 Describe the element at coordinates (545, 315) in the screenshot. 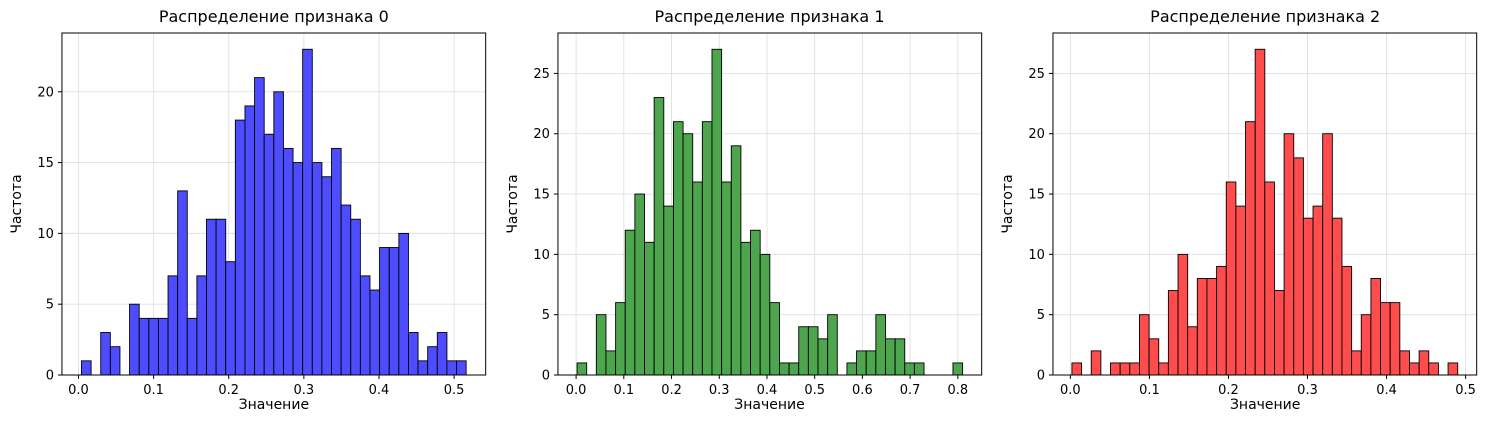

I see `y-tick-label: 5` at that location.